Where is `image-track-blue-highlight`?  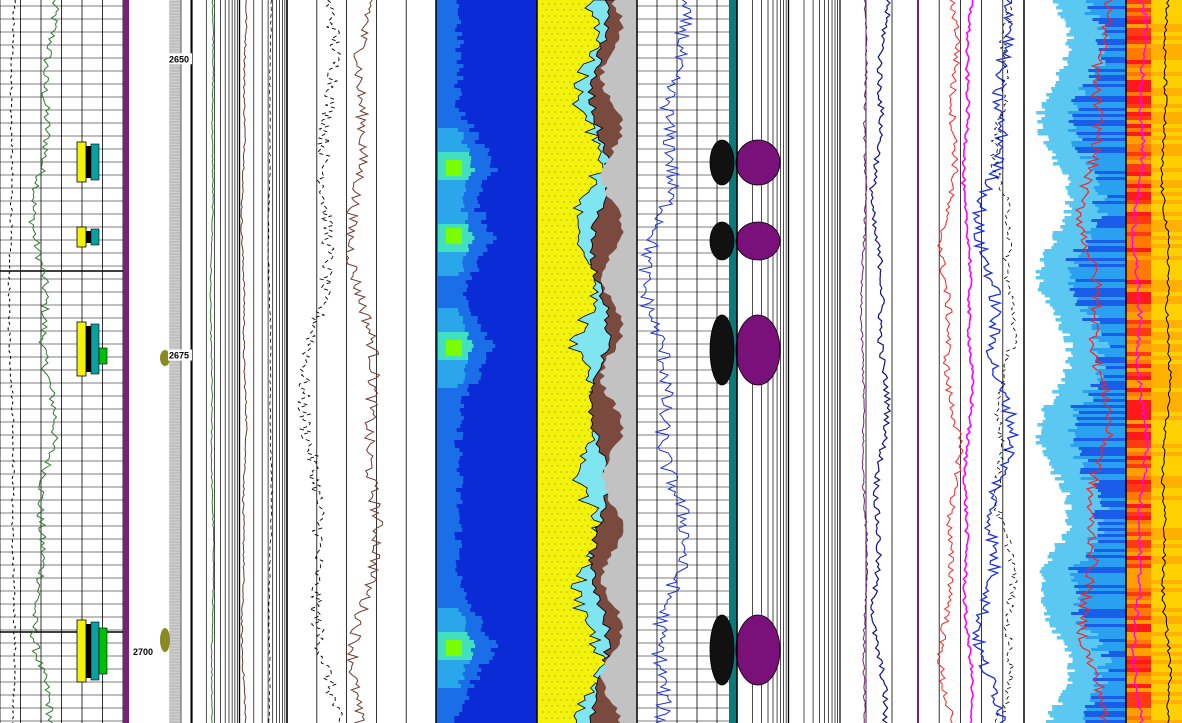 image-track-blue-highlight is located at coordinates (453, 246).